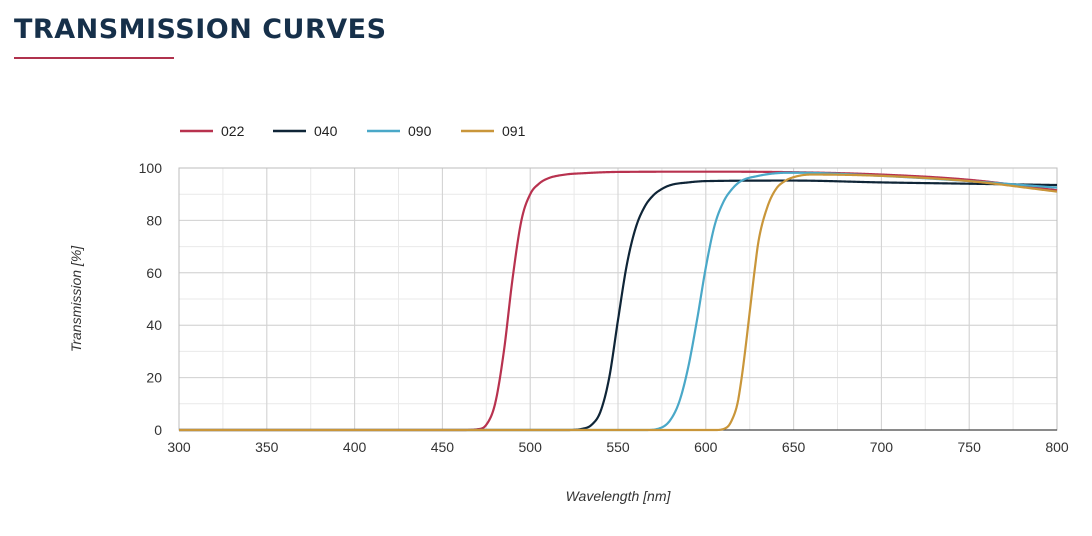 This screenshot has height=536, width=1092. I want to click on y-axis-ticks: 0 20 40 60 80 100, so click(151, 299).